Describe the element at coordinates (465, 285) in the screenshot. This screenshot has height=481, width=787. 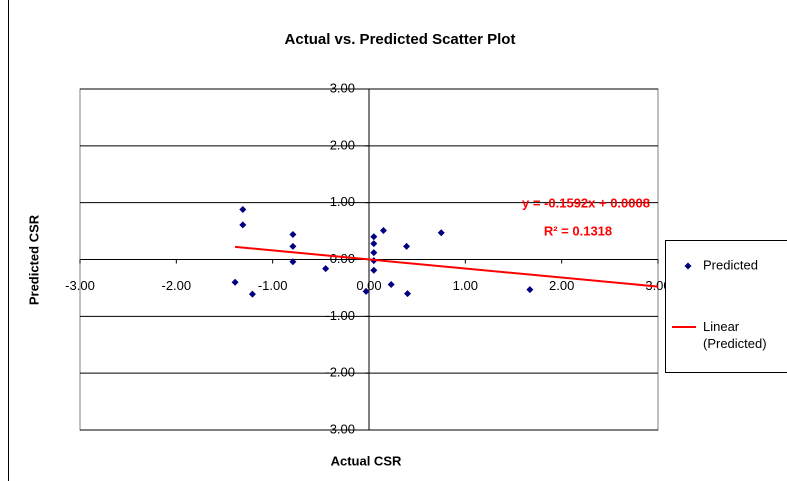
I see `x-tick-label: 1.00` at that location.